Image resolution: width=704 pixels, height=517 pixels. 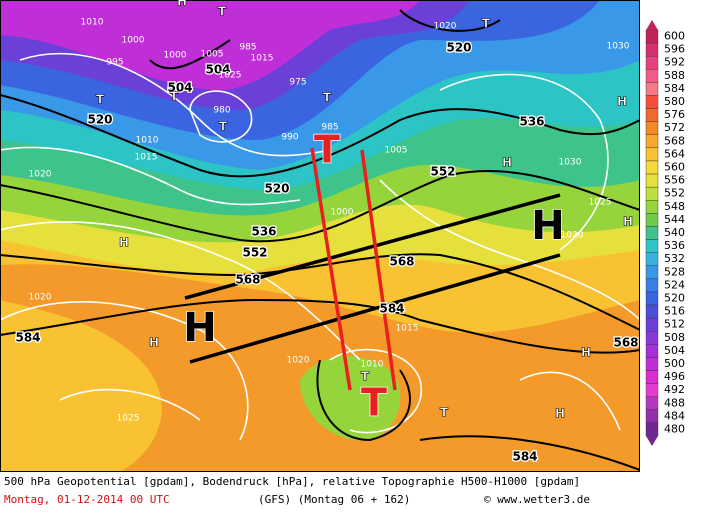 I want to click on legend-label: 592, so click(x=674, y=62).